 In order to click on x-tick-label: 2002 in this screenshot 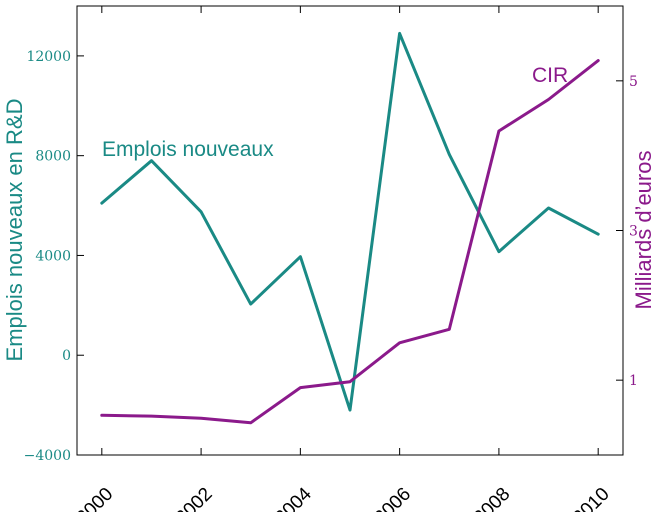, I will do `click(194, 498)`.